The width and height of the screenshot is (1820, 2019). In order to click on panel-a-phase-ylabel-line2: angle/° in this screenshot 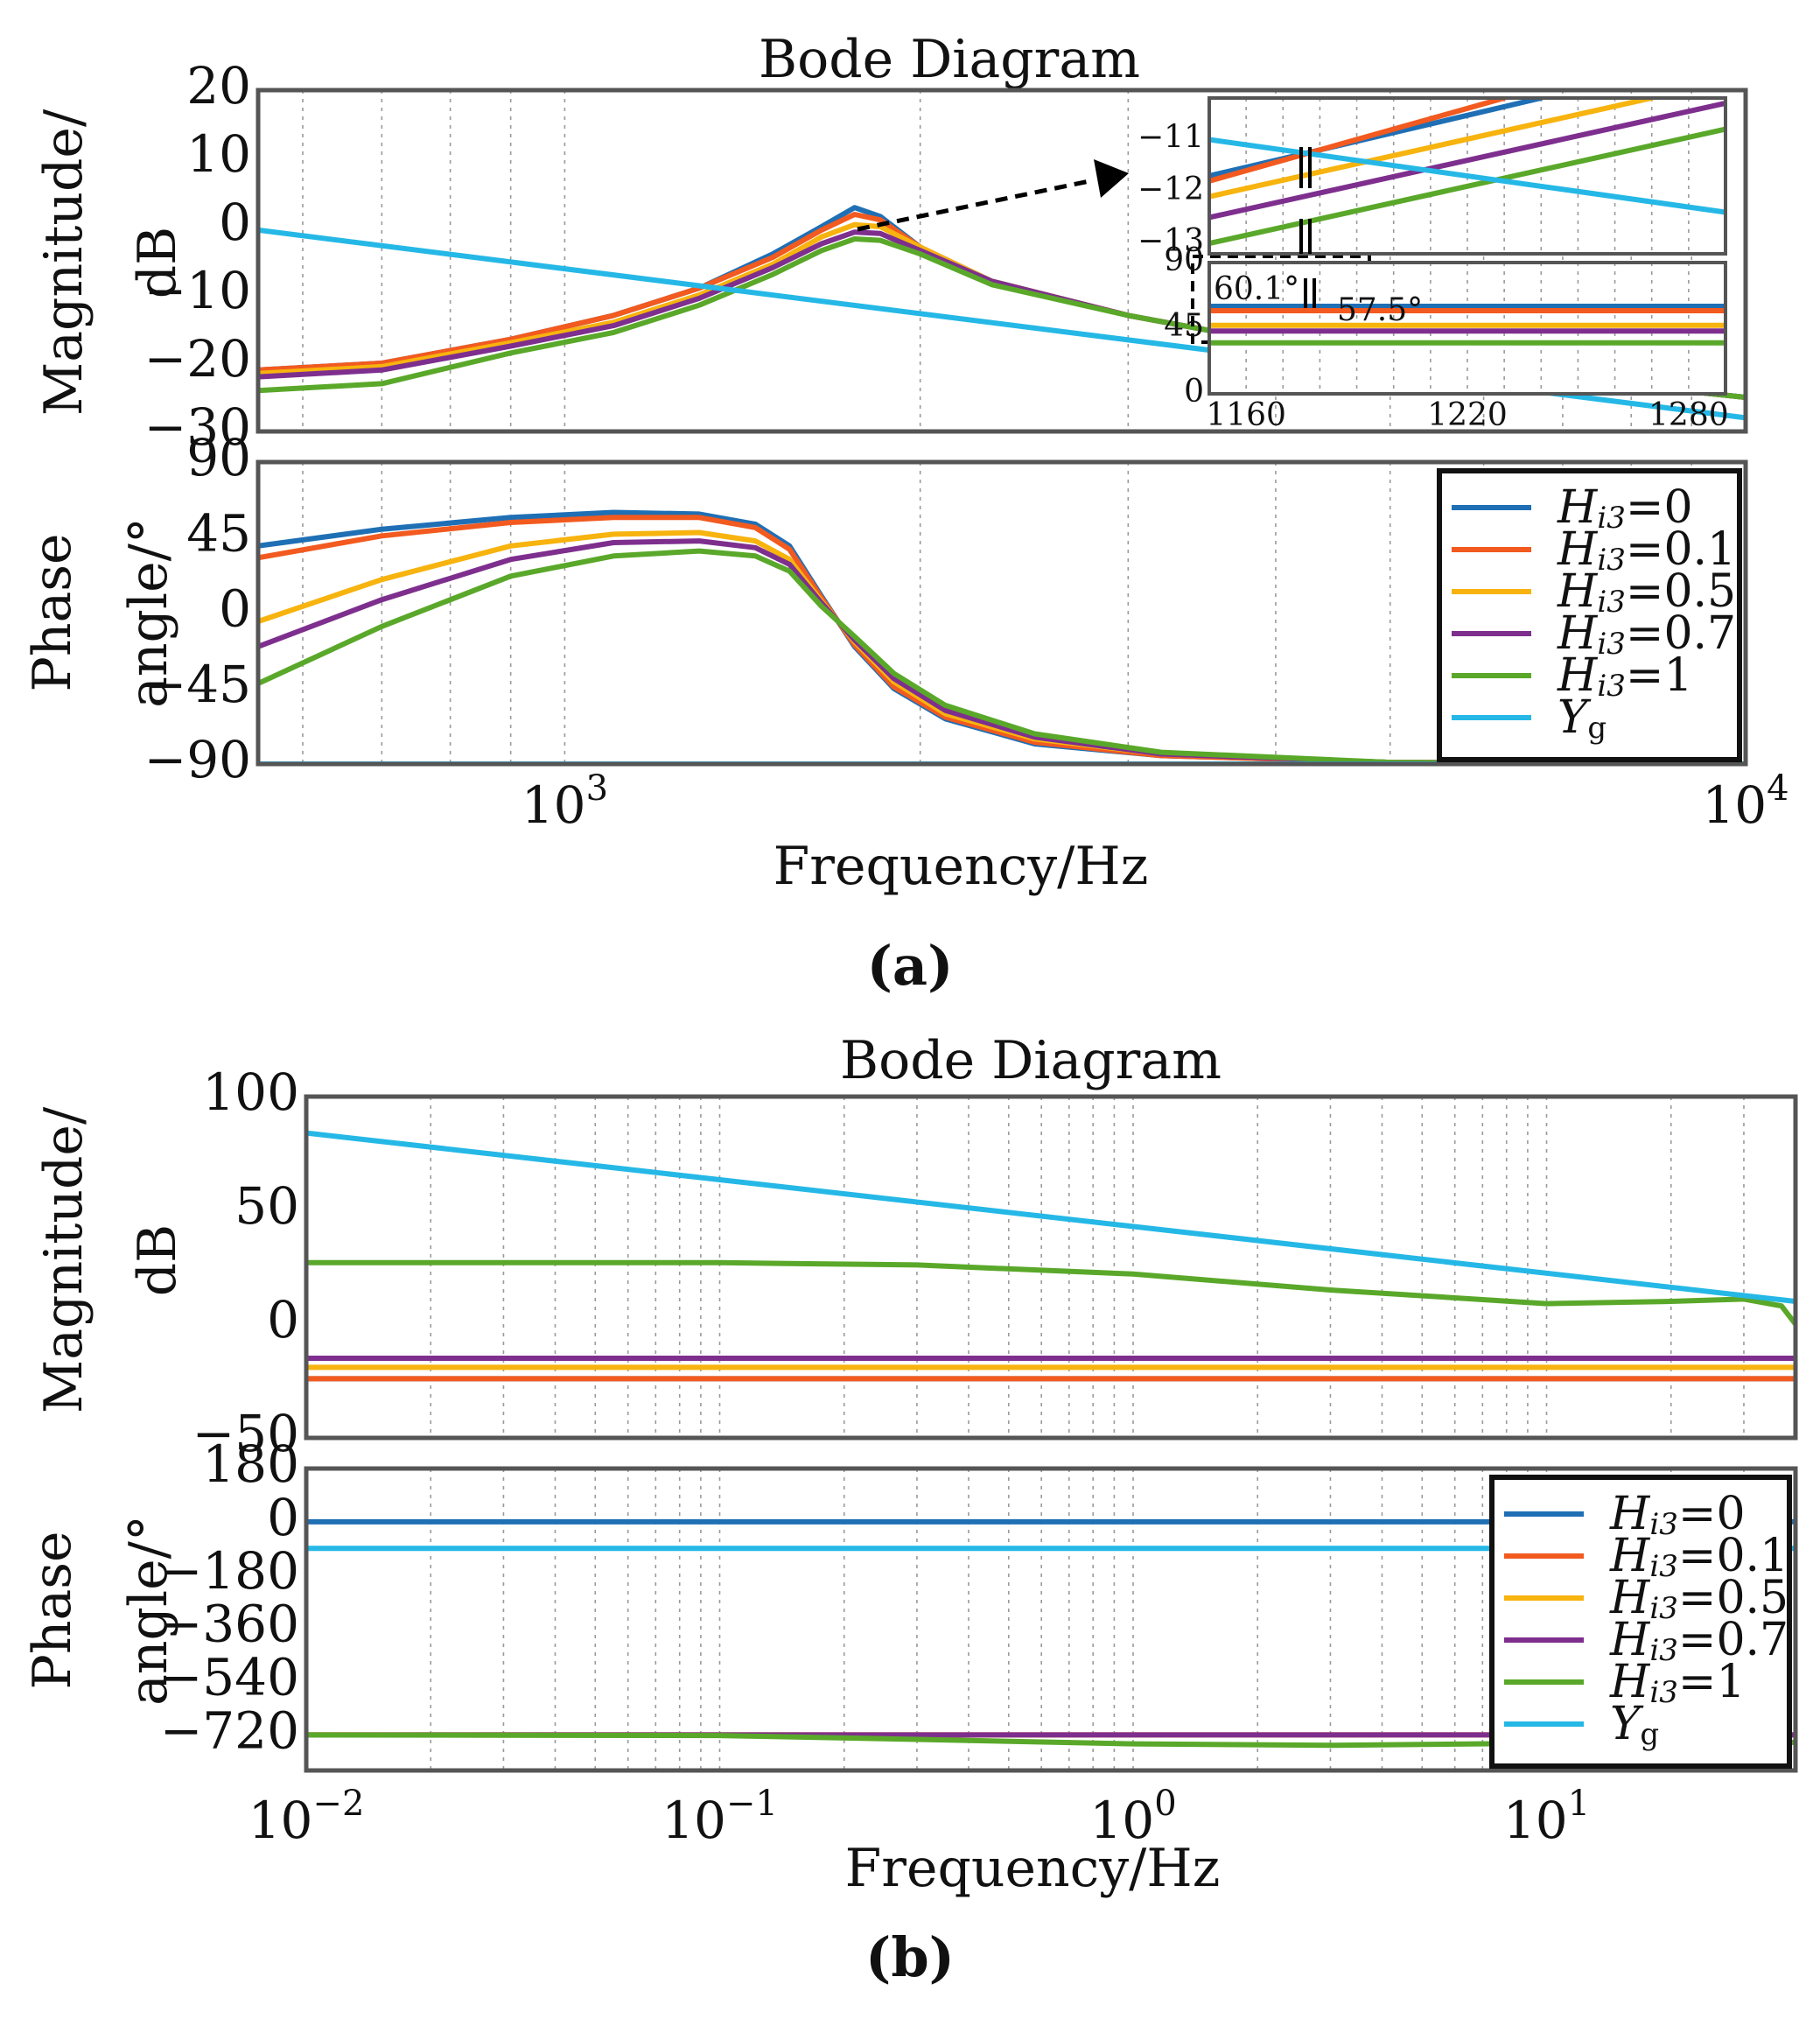, I will do `click(148, 612)`.